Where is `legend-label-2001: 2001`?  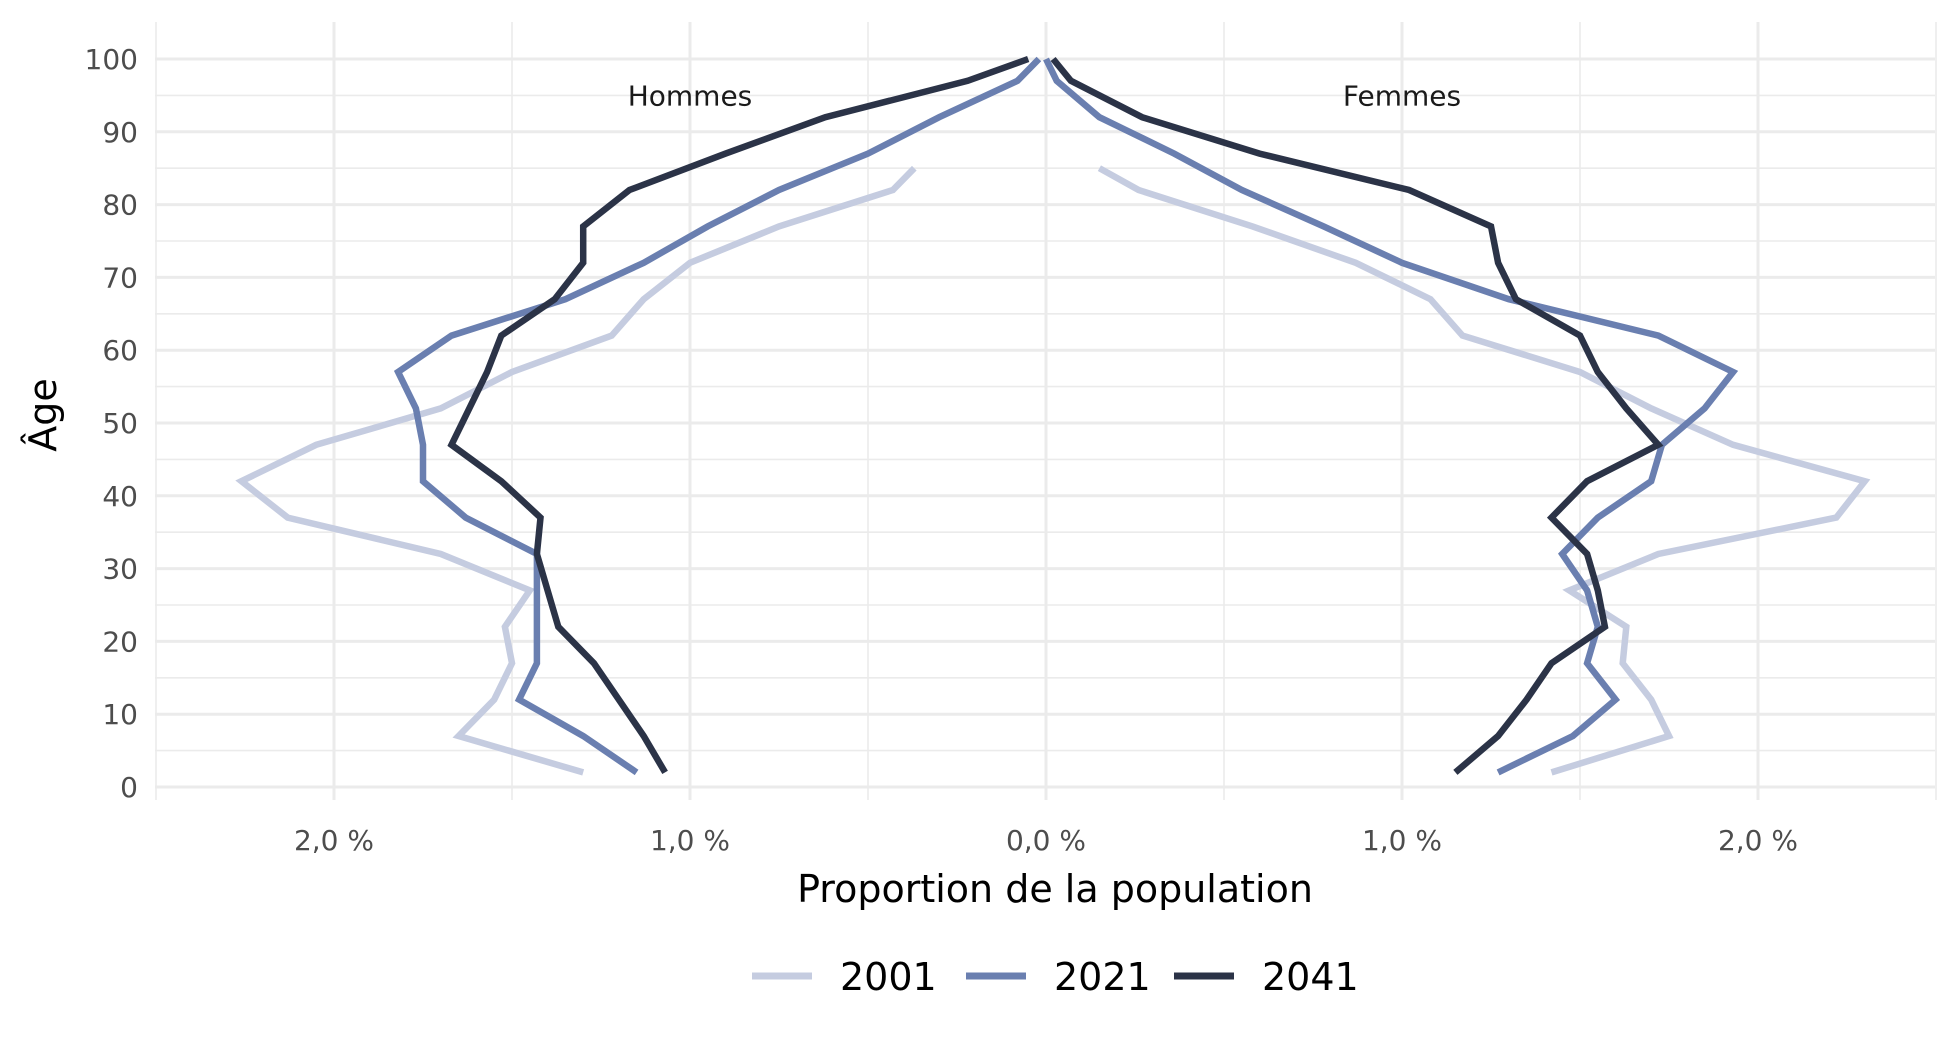
legend-label-2001: 2001 is located at coordinates (888, 977).